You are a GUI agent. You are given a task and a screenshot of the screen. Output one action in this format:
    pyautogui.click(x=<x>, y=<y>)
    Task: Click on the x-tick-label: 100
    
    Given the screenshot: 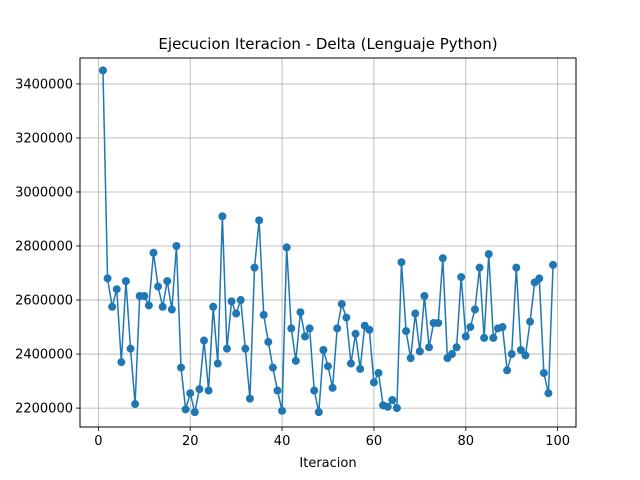 What is the action you would take?
    pyautogui.click(x=557, y=441)
    